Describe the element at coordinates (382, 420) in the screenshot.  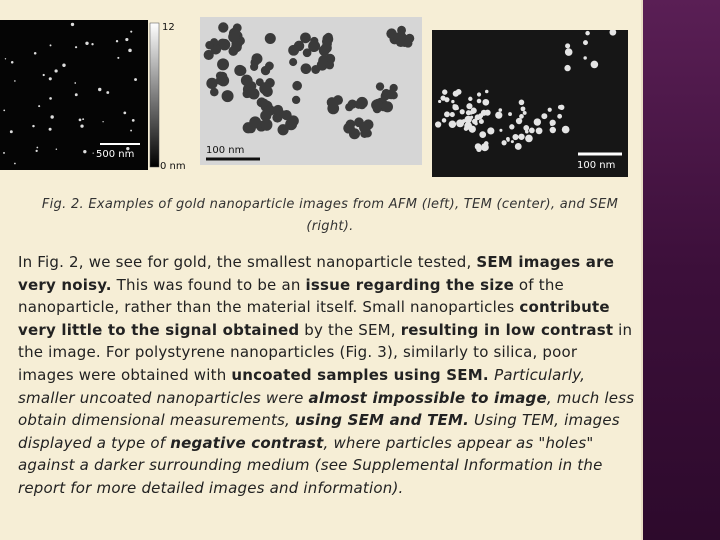
I see `text-run: using SEM and TEM.` at that location.